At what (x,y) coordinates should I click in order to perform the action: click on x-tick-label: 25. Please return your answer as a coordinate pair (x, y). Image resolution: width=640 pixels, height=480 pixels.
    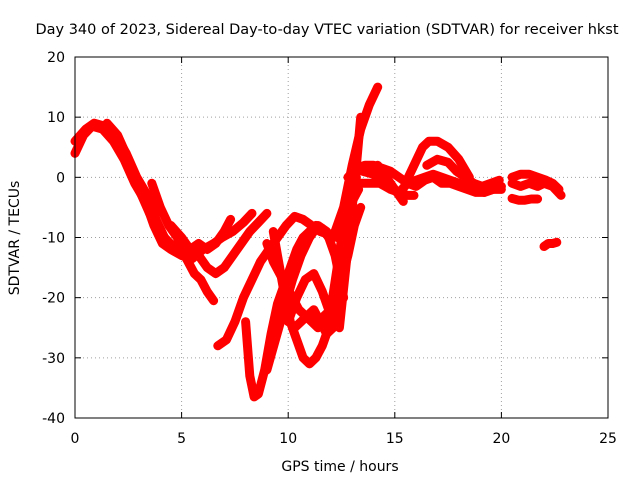
    Looking at the image, I should click on (608, 439).